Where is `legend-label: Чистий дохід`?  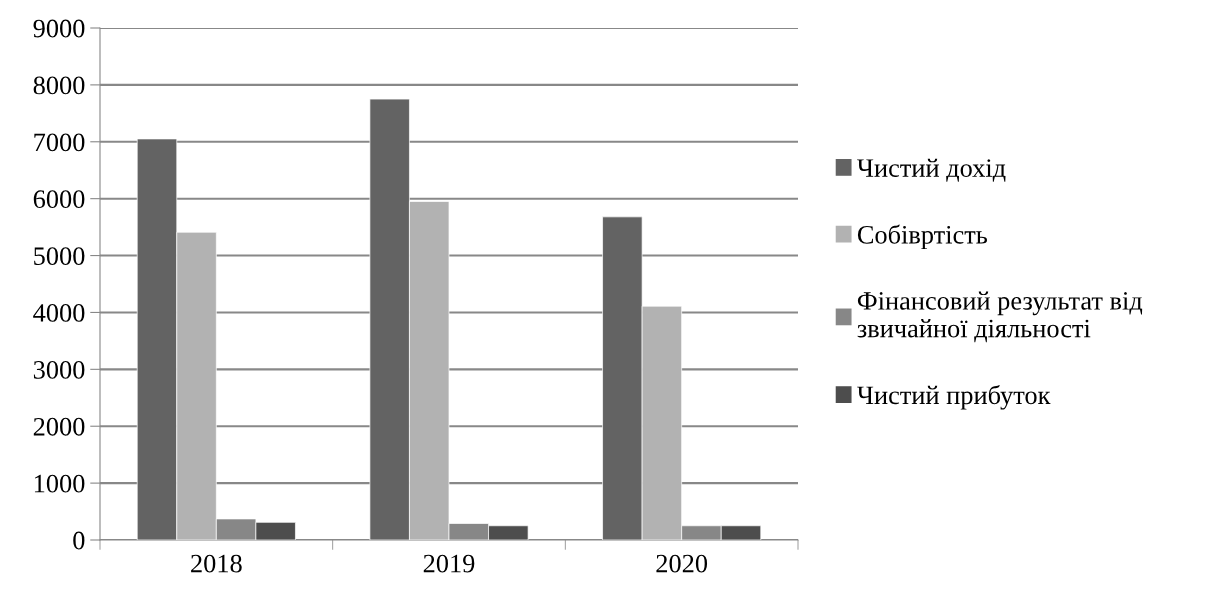
legend-label: Чистий дохід is located at coordinates (931, 170).